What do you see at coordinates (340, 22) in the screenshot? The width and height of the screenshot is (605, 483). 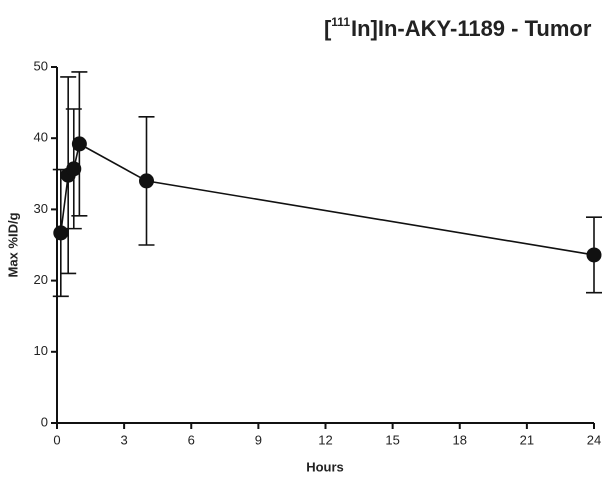 I see `title-superscript: 111` at bounding box center [340, 22].